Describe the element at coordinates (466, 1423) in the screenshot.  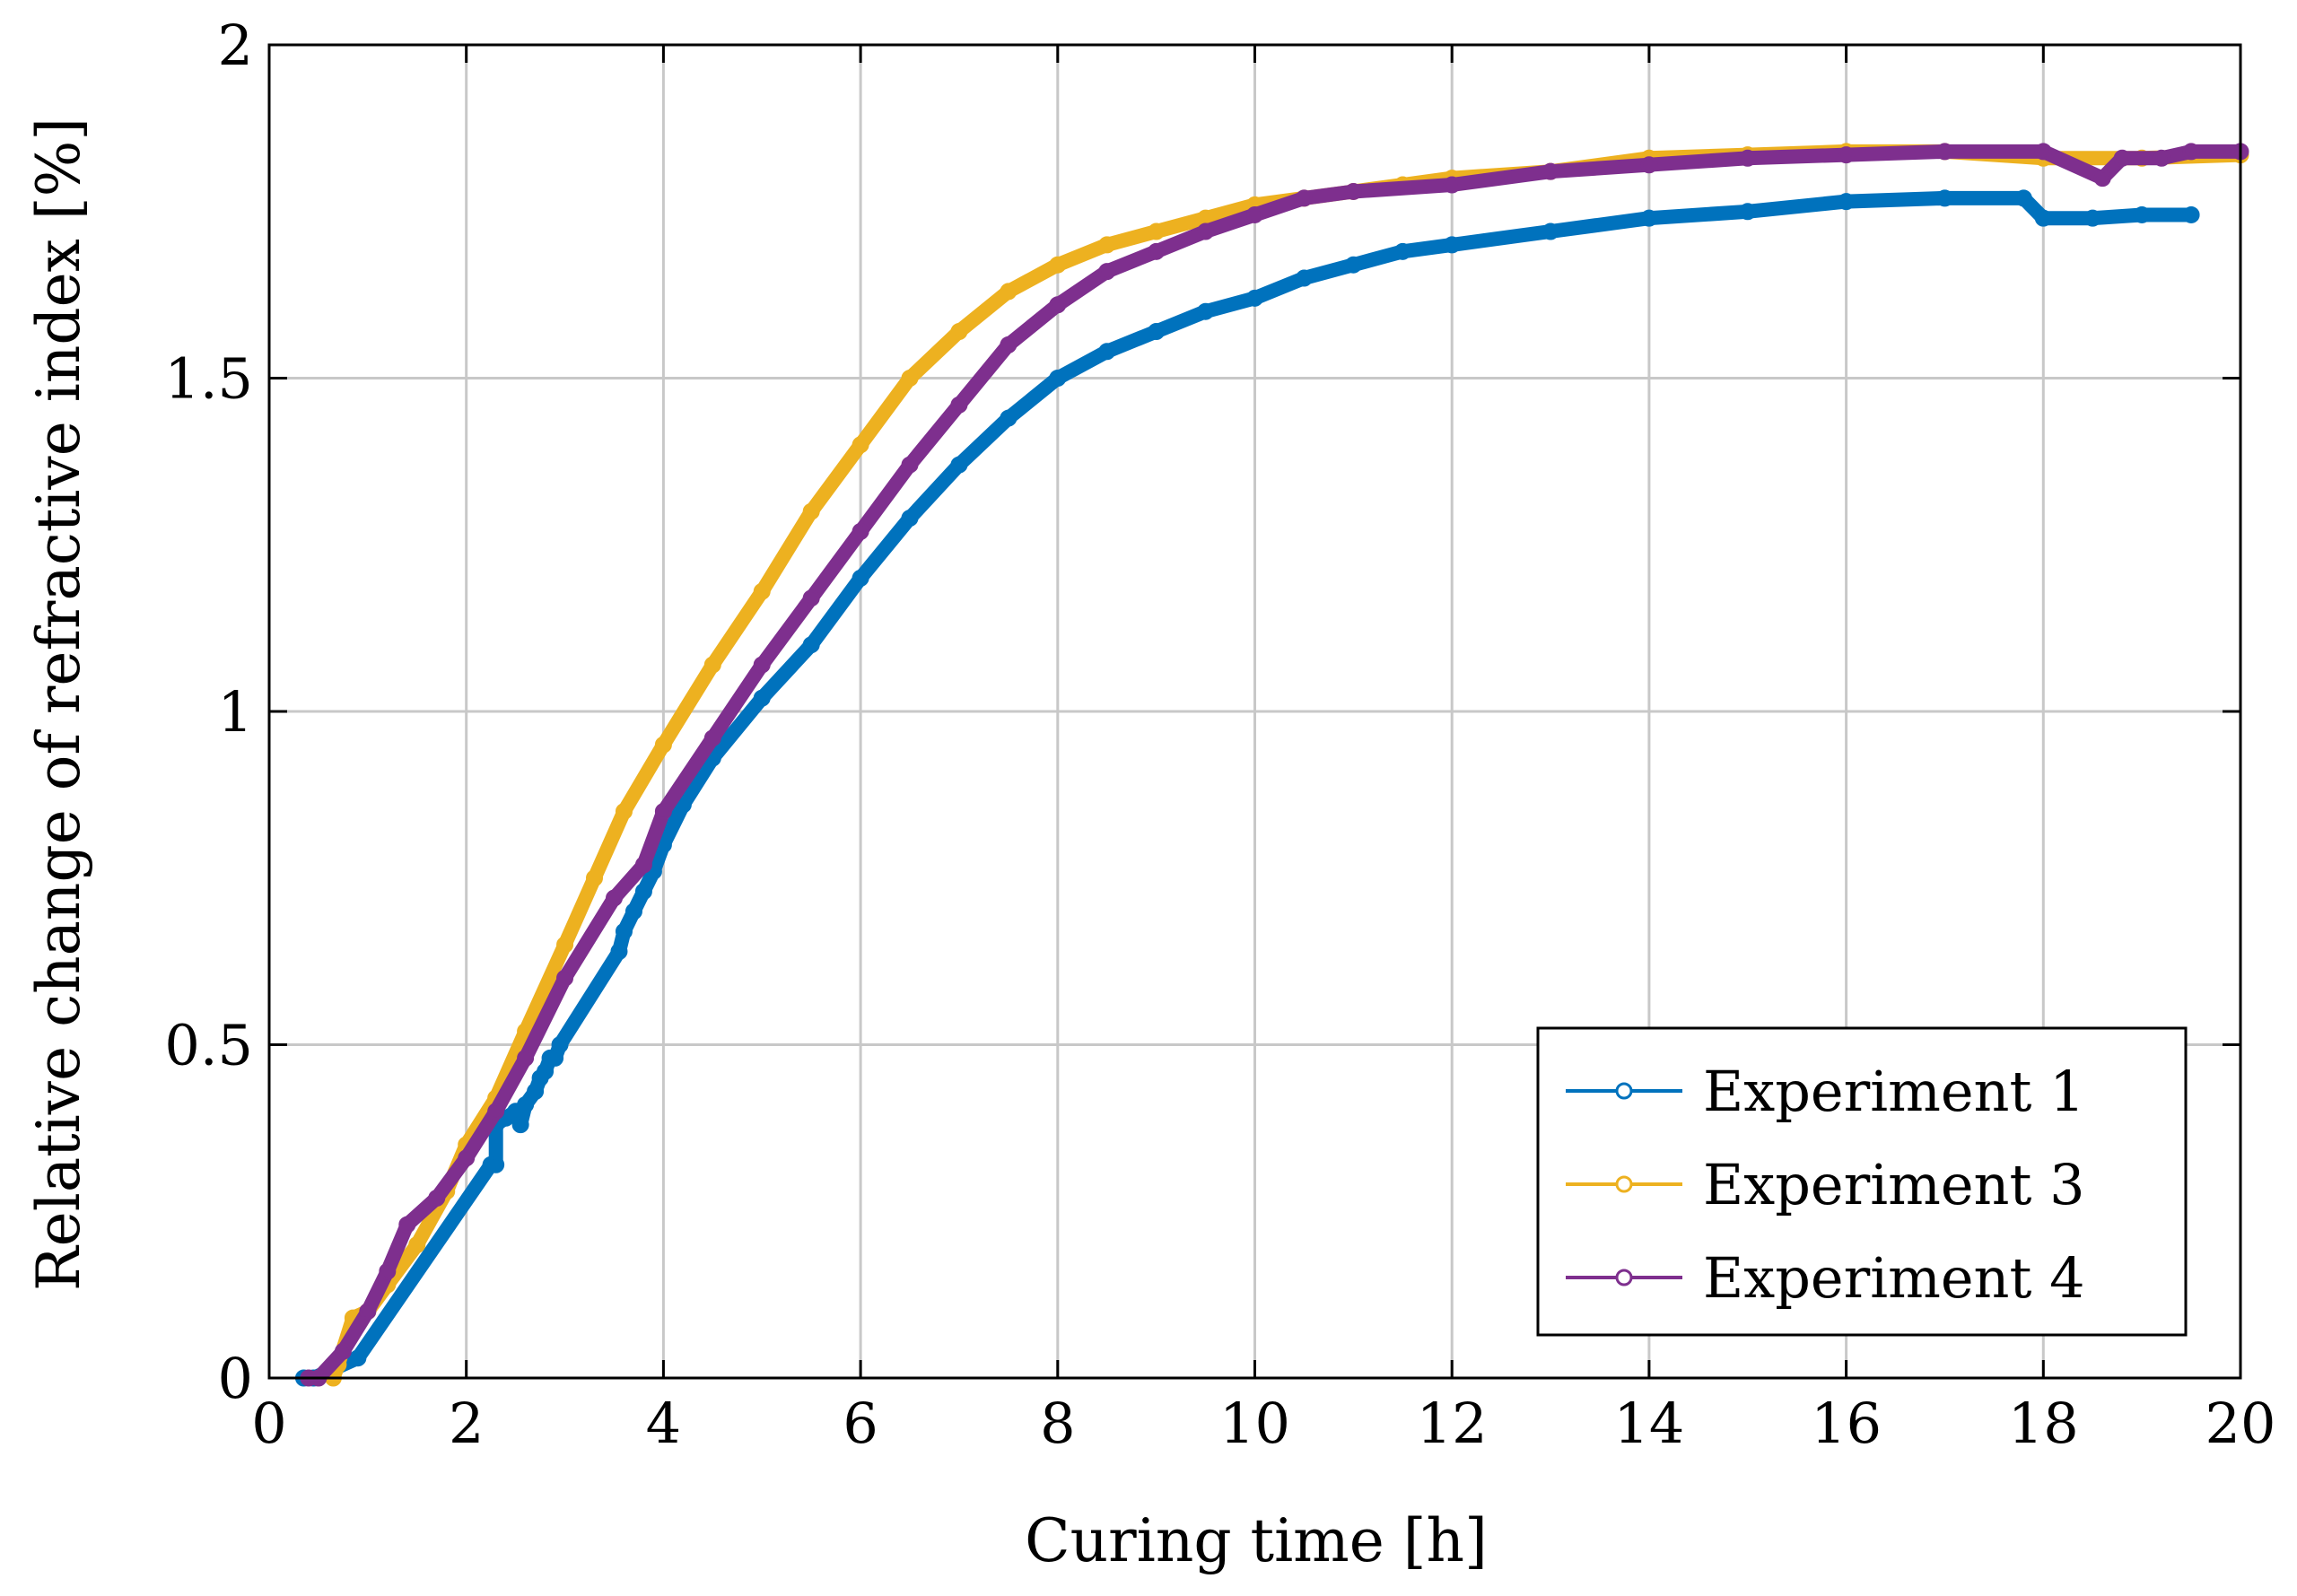
I see `x-tick-label: 2` at that location.